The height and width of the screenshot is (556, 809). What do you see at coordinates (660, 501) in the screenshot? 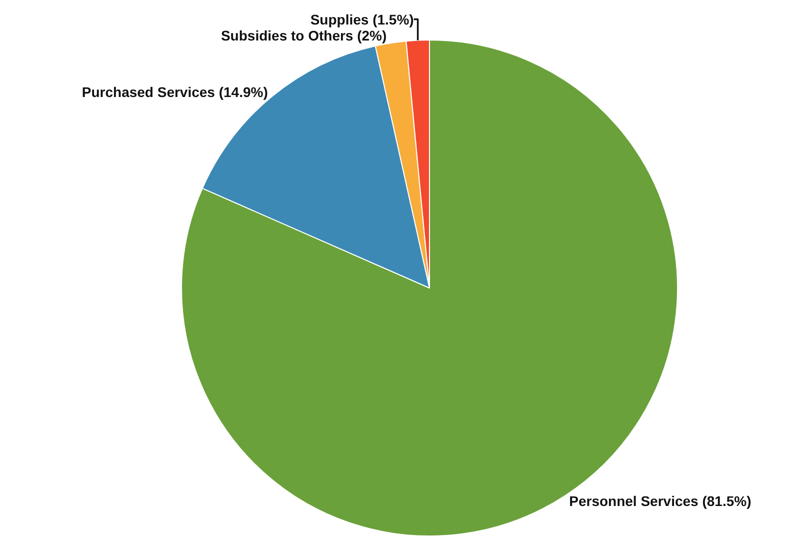
I see `slice-label: Personnel Services (81.5%)` at bounding box center [660, 501].